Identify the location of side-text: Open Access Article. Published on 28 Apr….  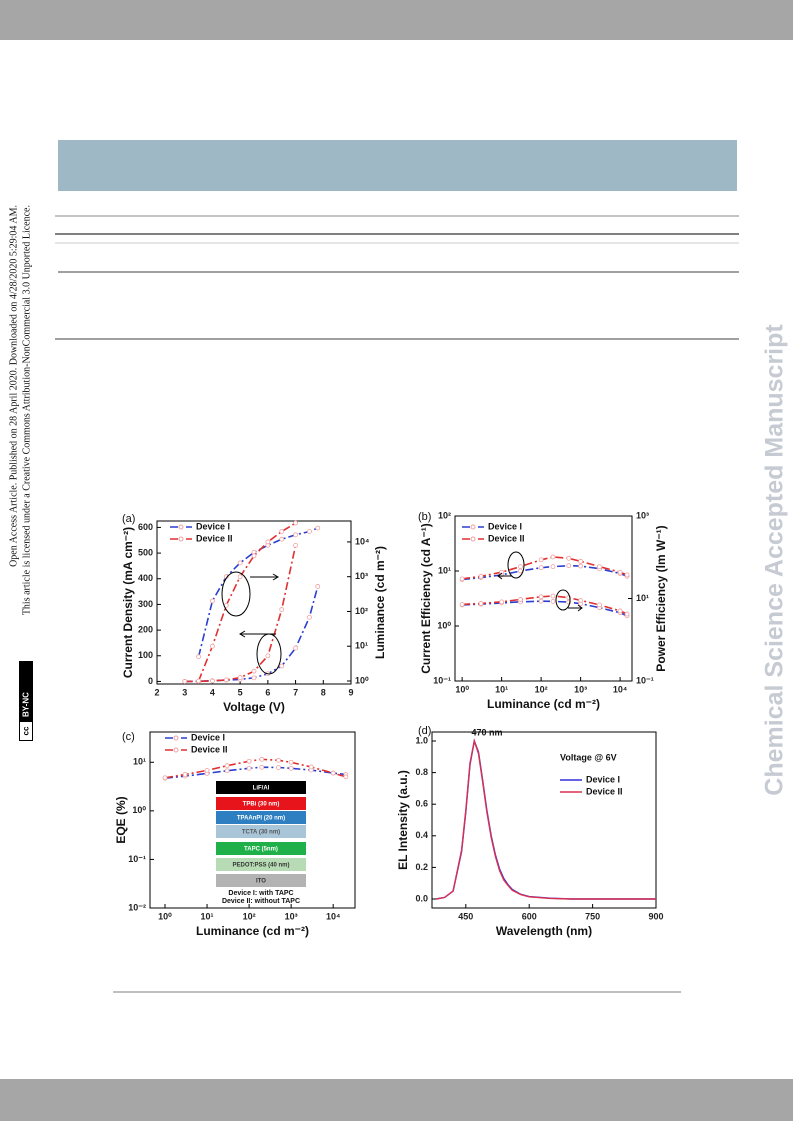
(13, 386).